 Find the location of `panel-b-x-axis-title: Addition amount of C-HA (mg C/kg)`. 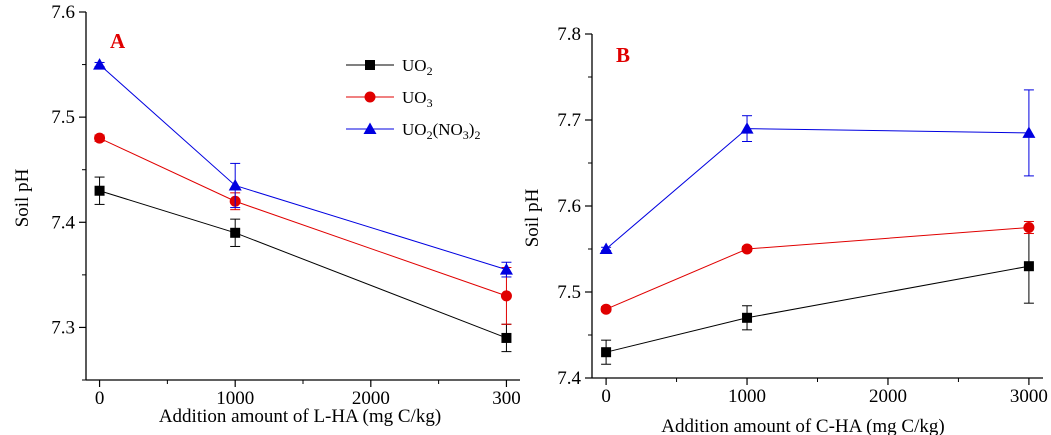

panel-b-x-axis-title: Addition amount of C-HA (mg C/kg) is located at coordinates (802, 425).